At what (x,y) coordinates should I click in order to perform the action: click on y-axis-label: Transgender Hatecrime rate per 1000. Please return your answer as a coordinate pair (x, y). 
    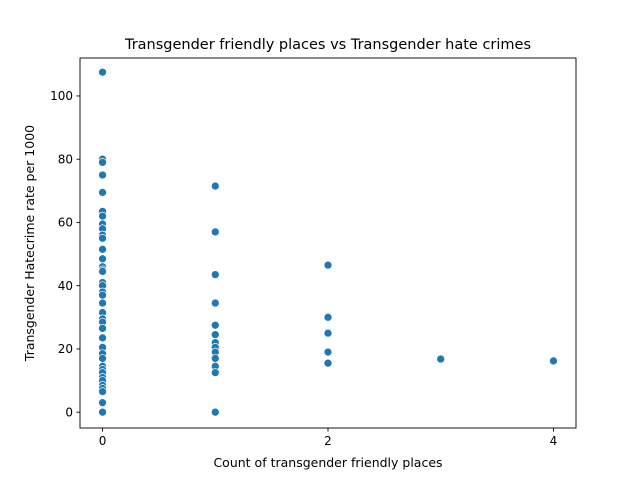
    Looking at the image, I should click on (29, 243).